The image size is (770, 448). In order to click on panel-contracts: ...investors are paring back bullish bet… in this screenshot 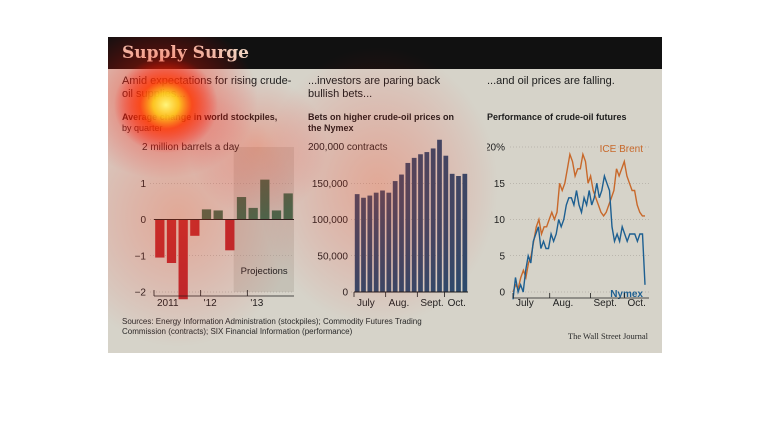, I will do `click(390, 211)`.